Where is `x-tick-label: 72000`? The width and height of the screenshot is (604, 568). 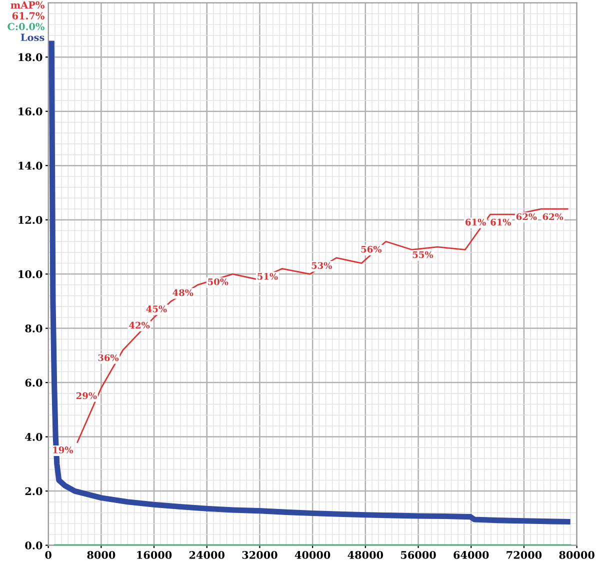 x-tick-label: 72000 is located at coordinates (524, 555).